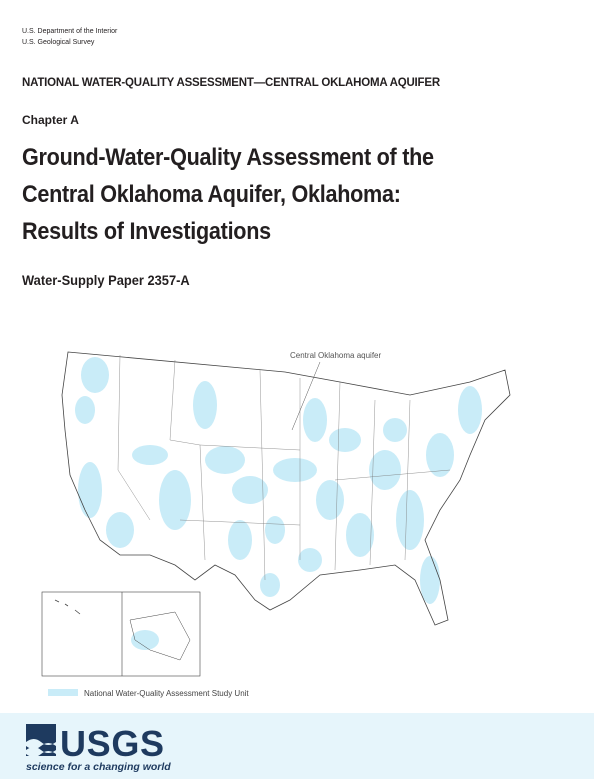 The height and width of the screenshot is (779, 594). What do you see at coordinates (297, 746) in the screenshot?
I see `footer-band` at bounding box center [297, 746].